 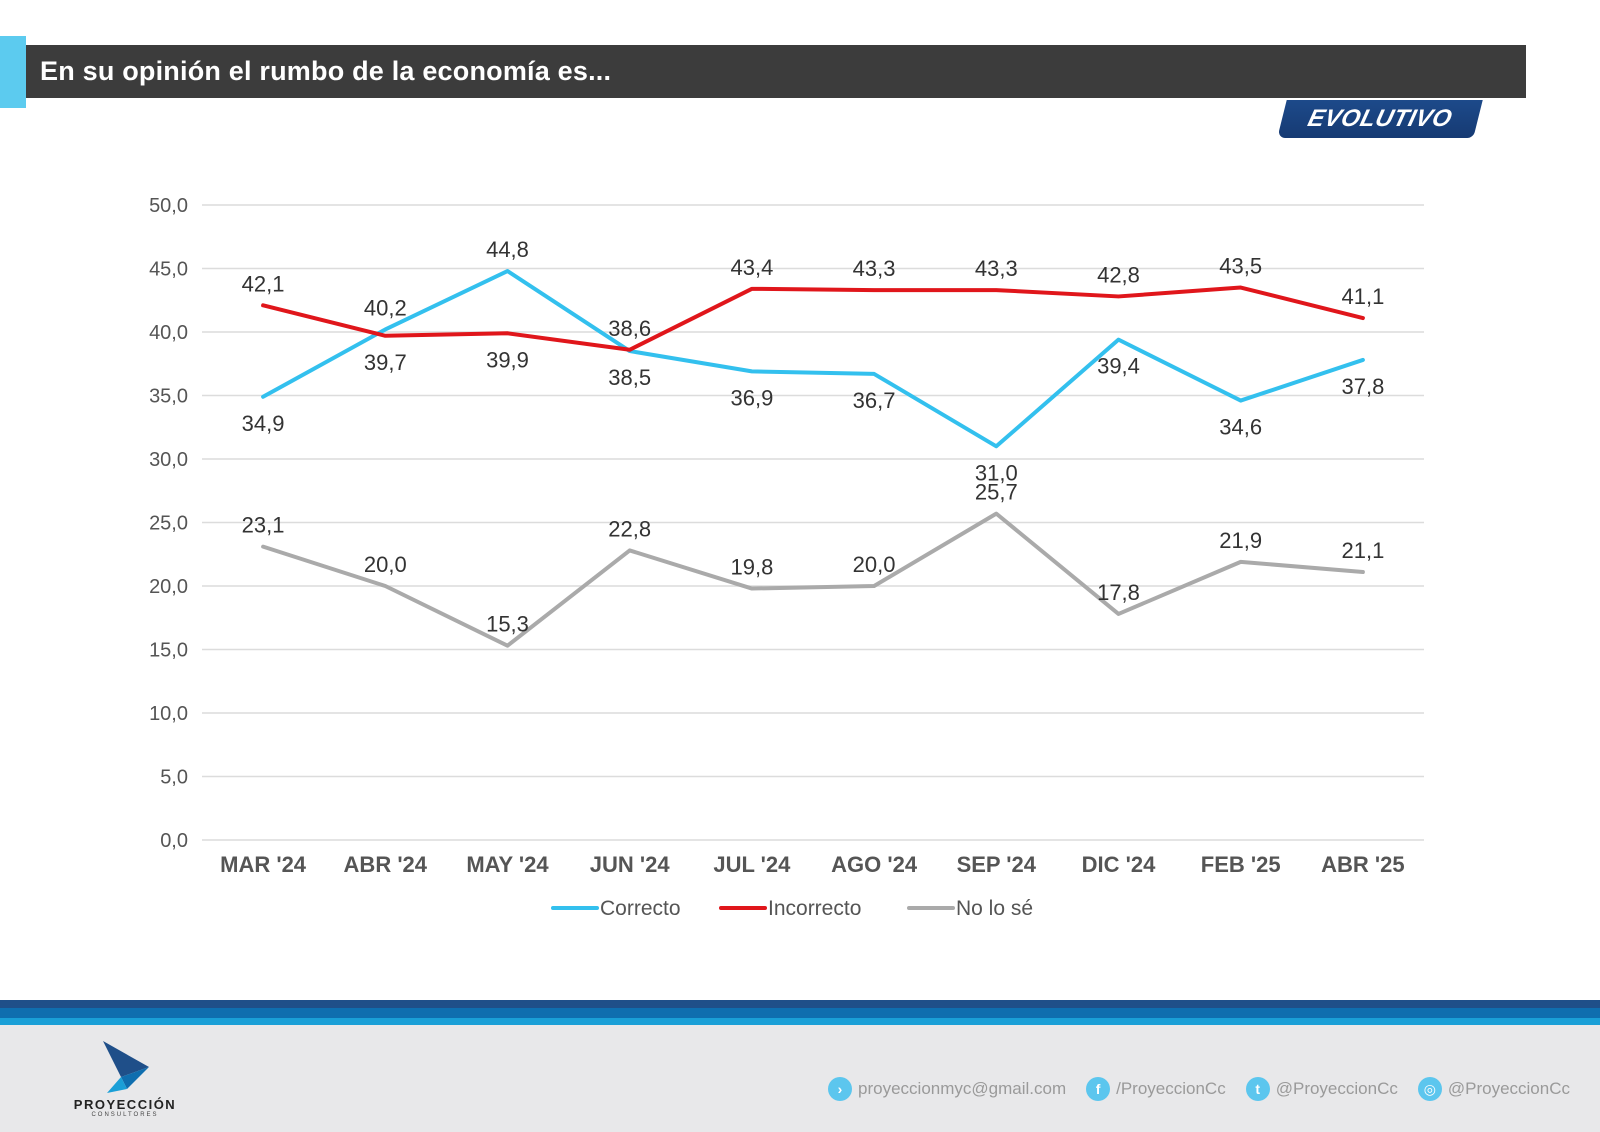 What do you see at coordinates (962, 1088) in the screenshot?
I see `contact-email-text: proyeccionmyc@gmail.com` at bounding box center [962, 1088].